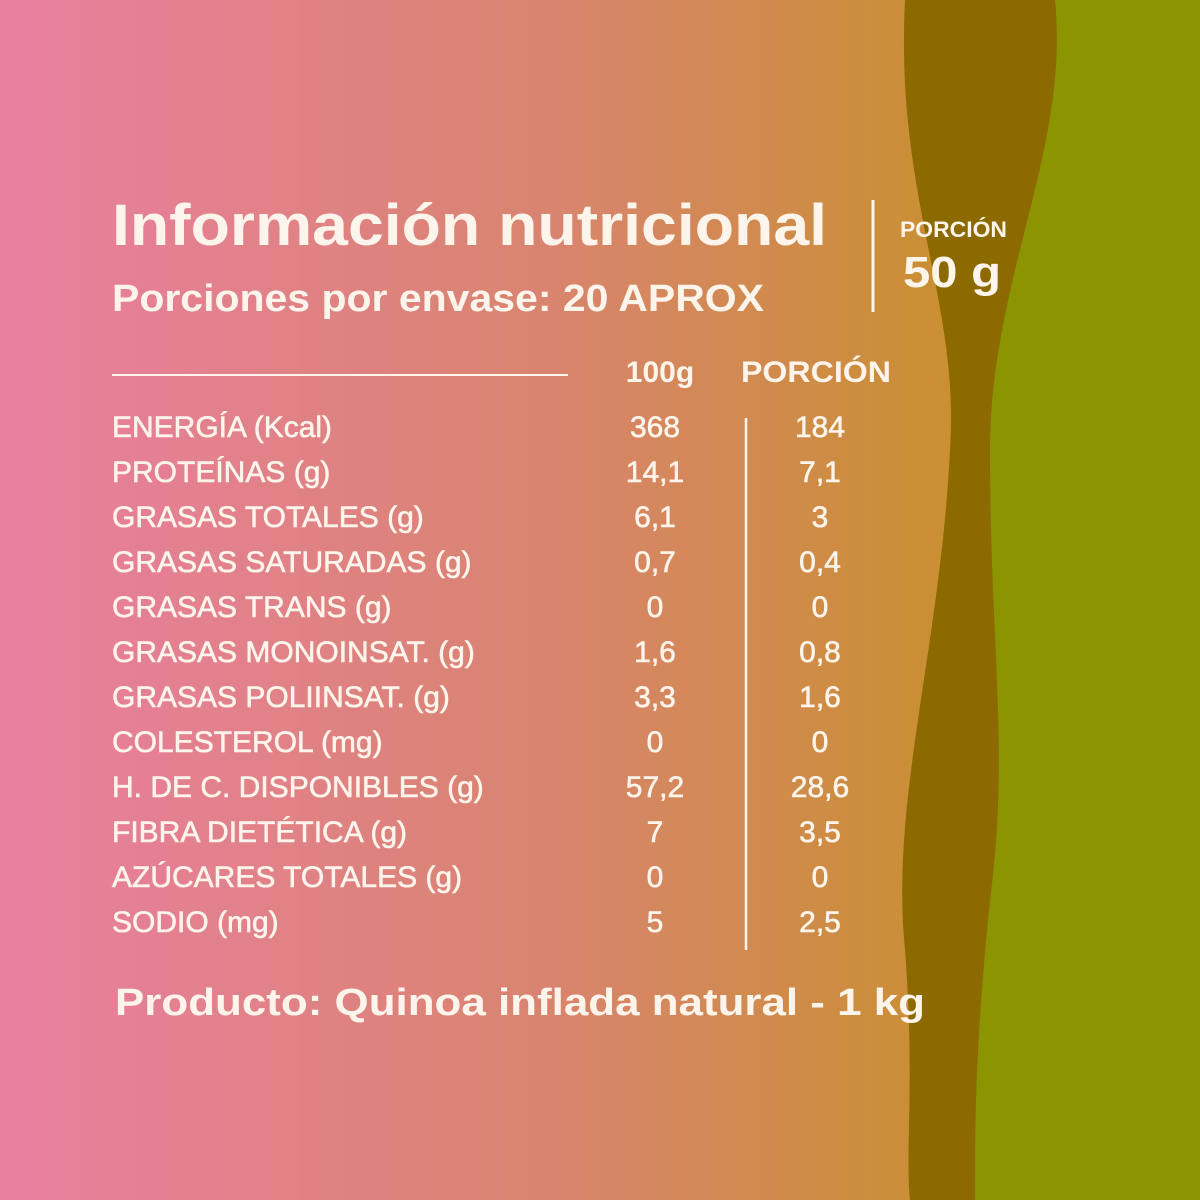  What do you see at coordinates (222, 427) in the screenshot?
I see `row-label: ENERGÍA (Kcal)` at bounding box center [222, 427].